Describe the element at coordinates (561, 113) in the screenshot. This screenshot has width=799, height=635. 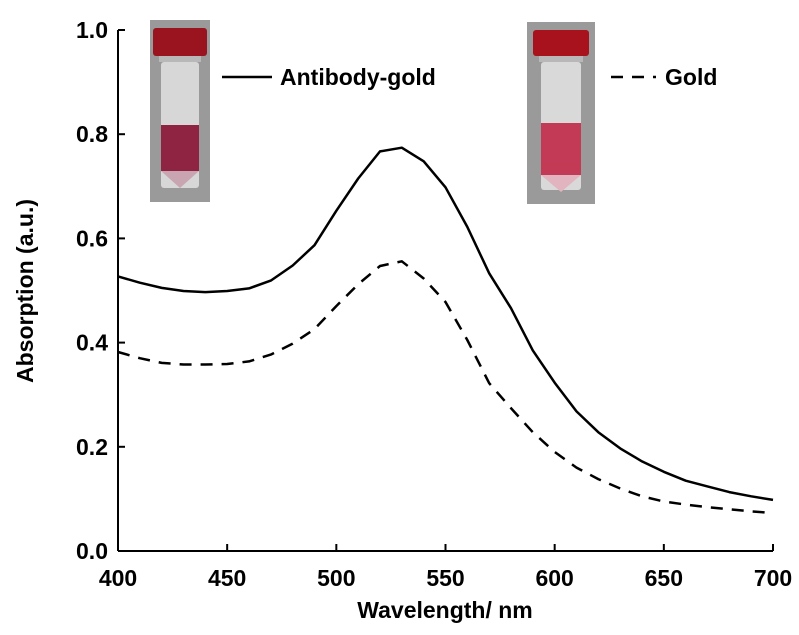
I see `gold-vial-photo` at that location.